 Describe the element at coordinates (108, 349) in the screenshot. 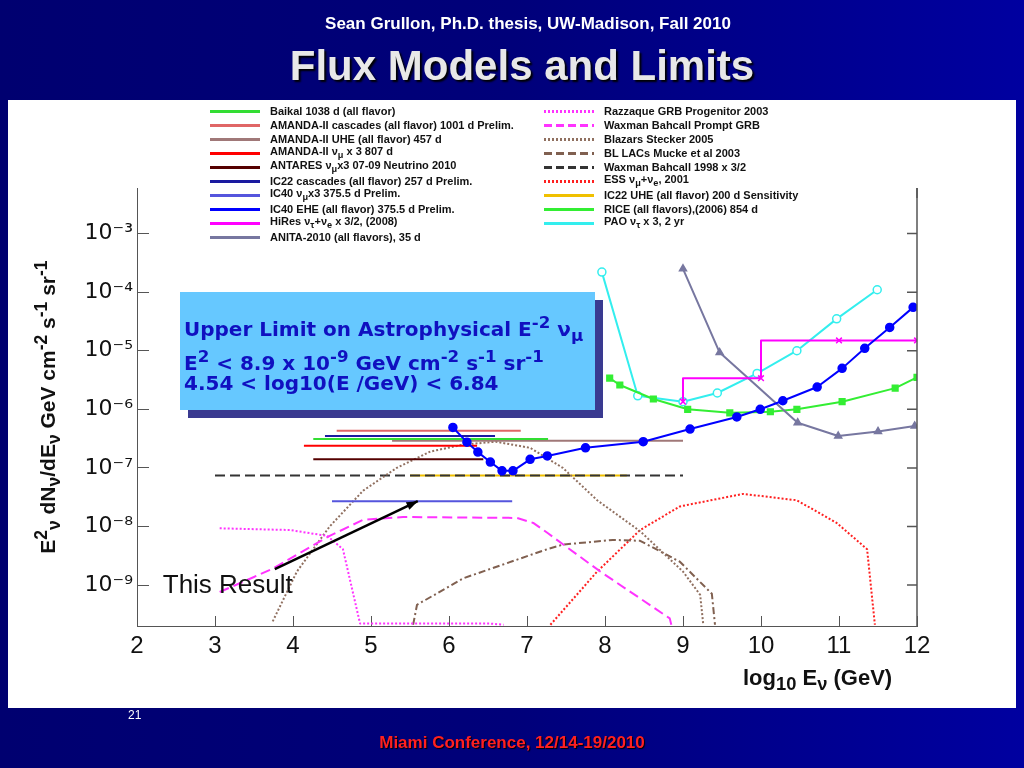

I see `y-tick-label: 10⁻⁵` at that location.